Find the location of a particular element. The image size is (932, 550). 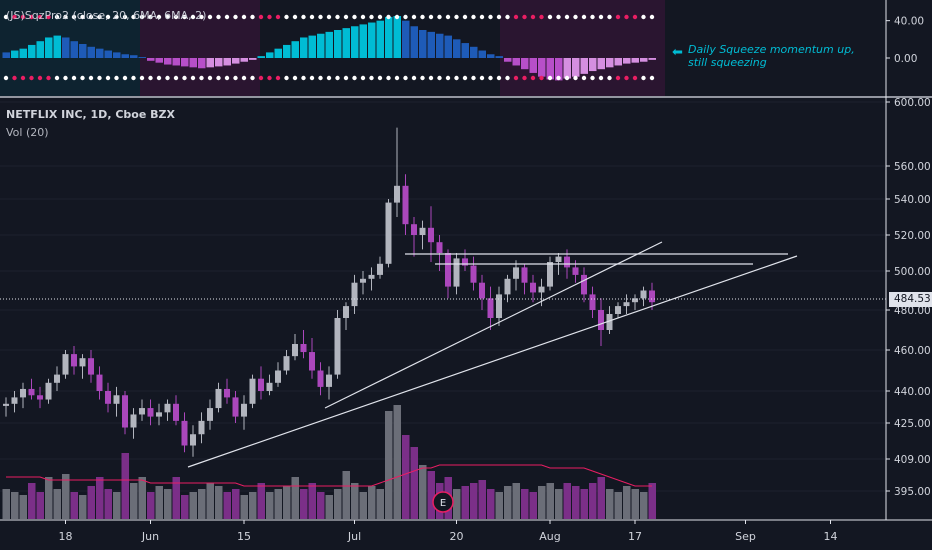

symbol-title: NETFLIX INC, 1D, Cboe BZX is located at coordinates (90, 114).